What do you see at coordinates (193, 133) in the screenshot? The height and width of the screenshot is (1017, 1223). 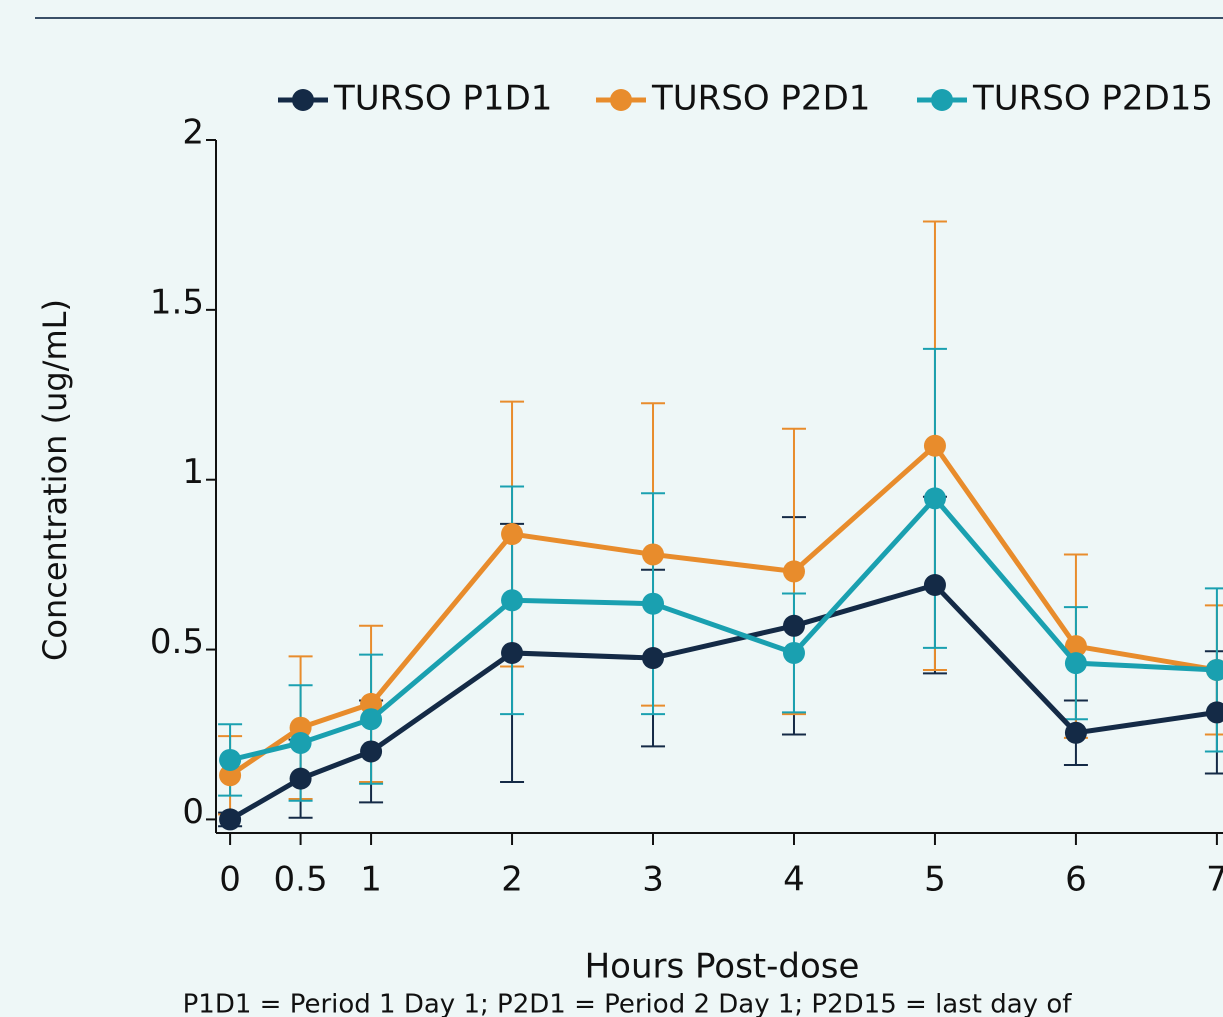 I see `y-tick-label: 2` at bounding box center [193, 133].